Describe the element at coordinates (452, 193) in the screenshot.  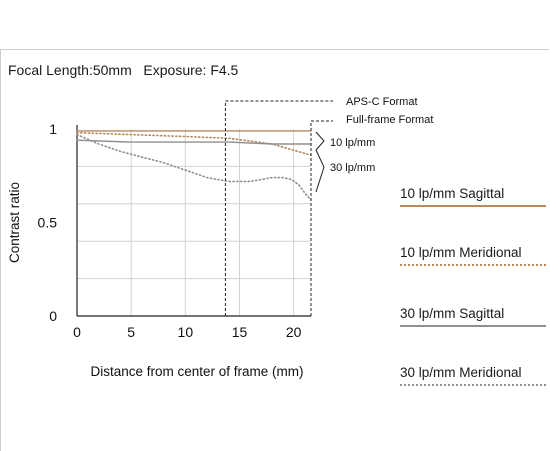
I see `legend-label: 10 lp/mm Sagittal` at that location.